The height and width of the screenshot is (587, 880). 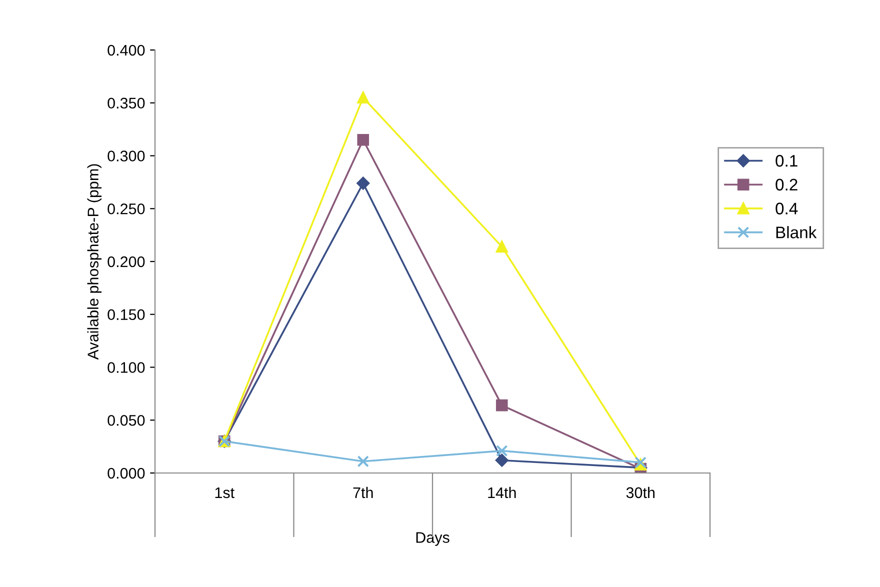 I want to click on y-tick-label: 0.050, so click(x=126, y=420).